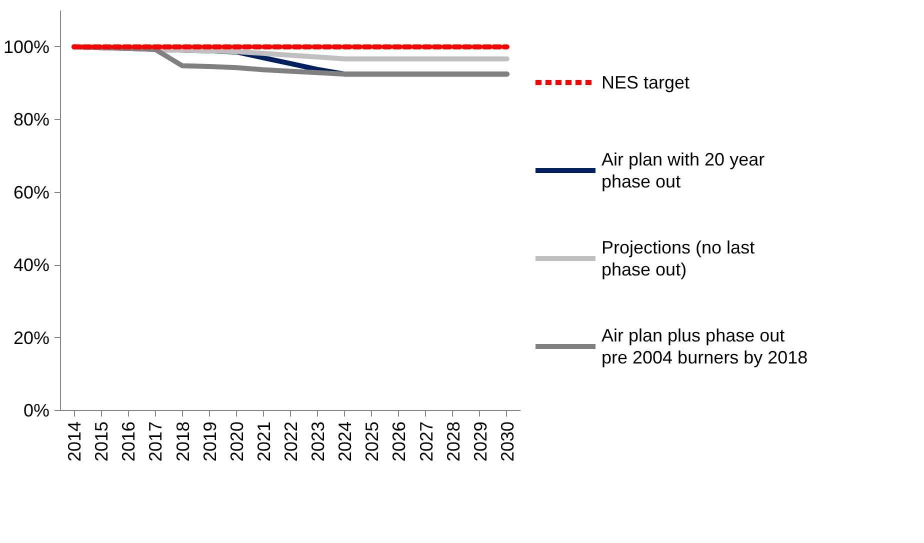 This screenshot has height=543, width=924. Describe the element at coordinates (31, 265) in the screenshot. I see `y-tick-label: 40%` at that location.